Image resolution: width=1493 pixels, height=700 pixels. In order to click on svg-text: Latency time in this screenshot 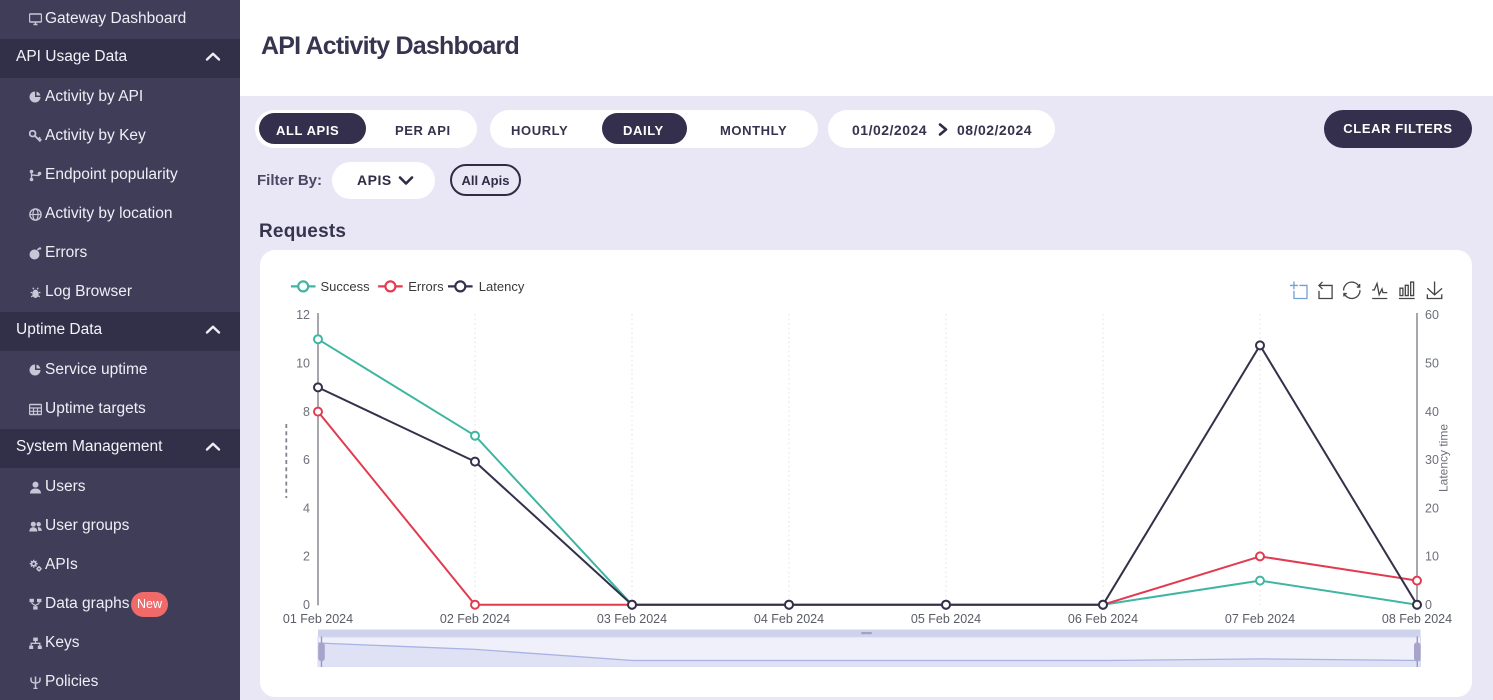, I will do `click(1444, 458)`.